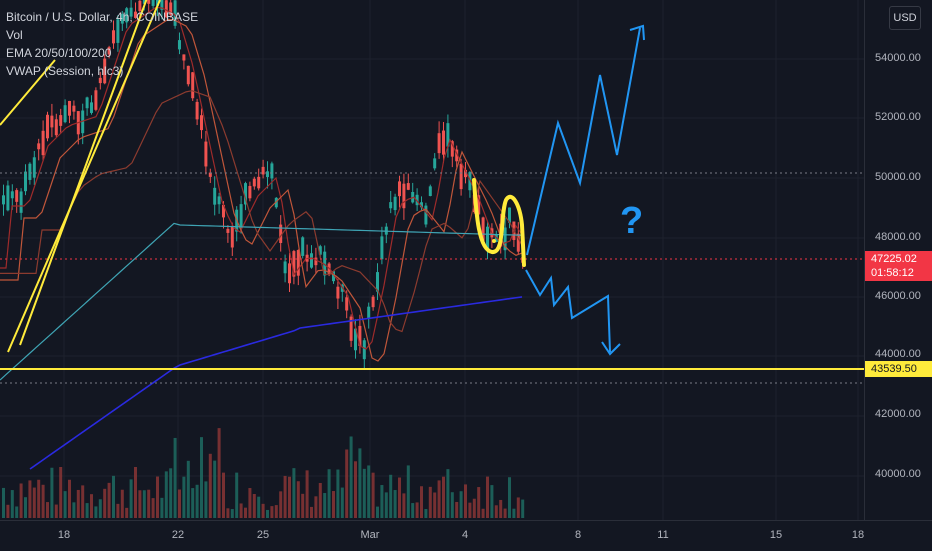 This screenshot has width=932, height=551. Describe the element at coordinates (64, 535) in the screenshot. I see `time-tick: 18` at that location.